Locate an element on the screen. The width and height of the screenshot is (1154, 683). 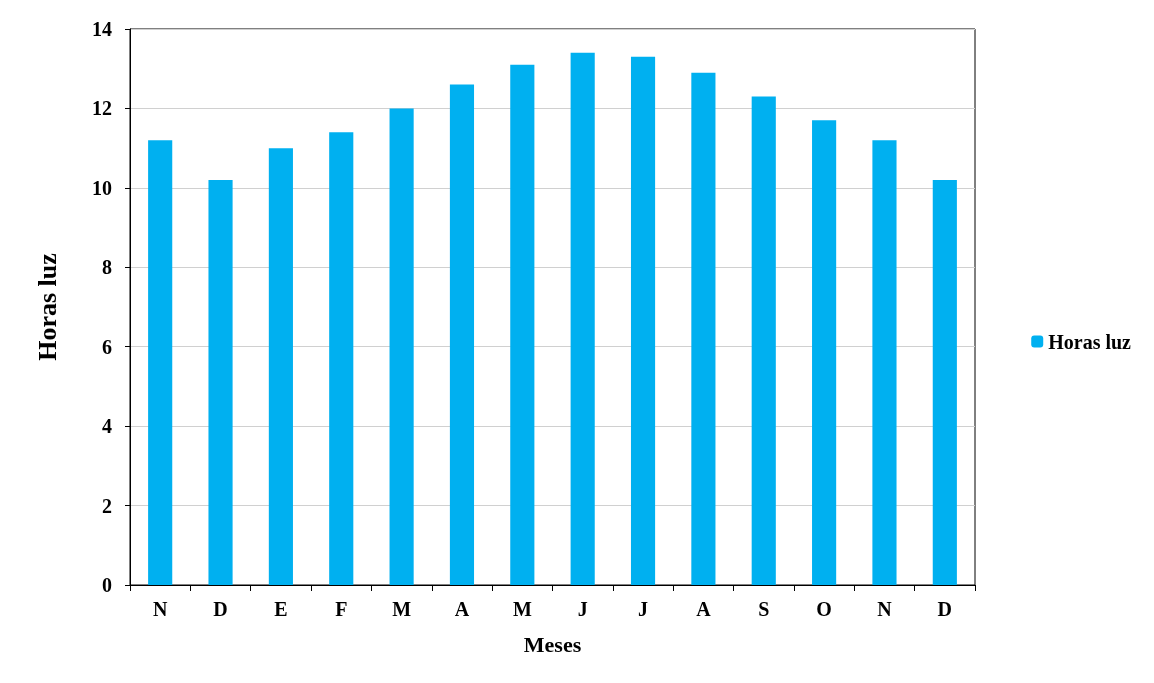
y-tick-label: 8 is located at coordinates (107, 267).